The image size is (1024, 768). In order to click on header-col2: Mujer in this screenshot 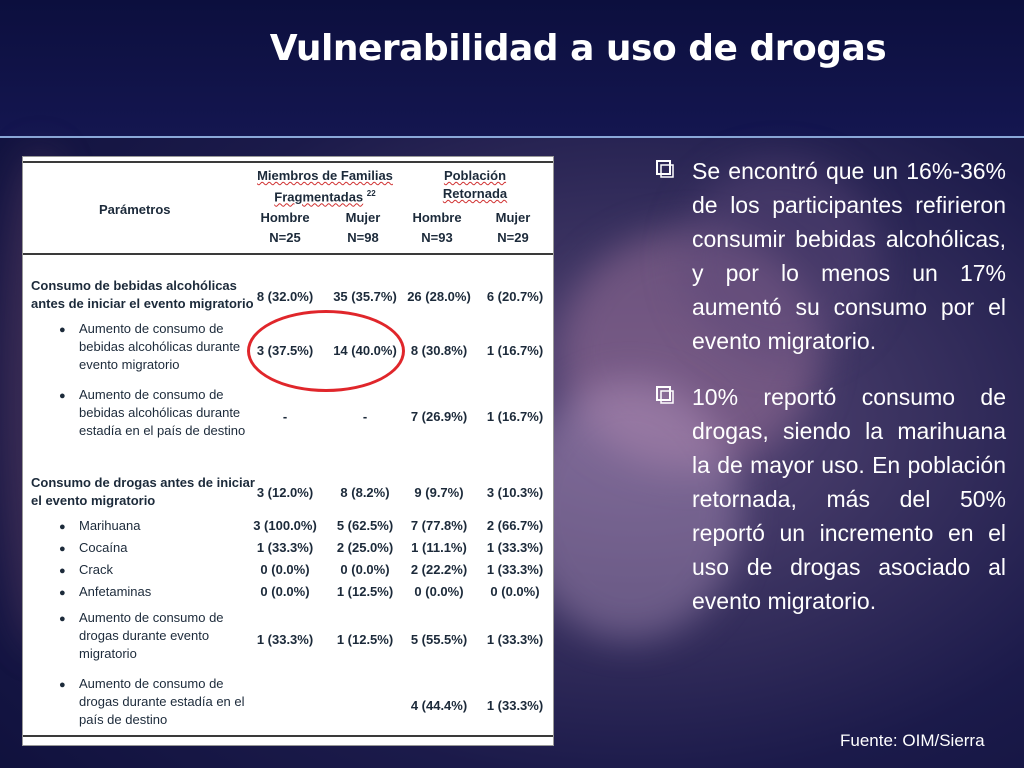, I will do `click(363, 217)`.